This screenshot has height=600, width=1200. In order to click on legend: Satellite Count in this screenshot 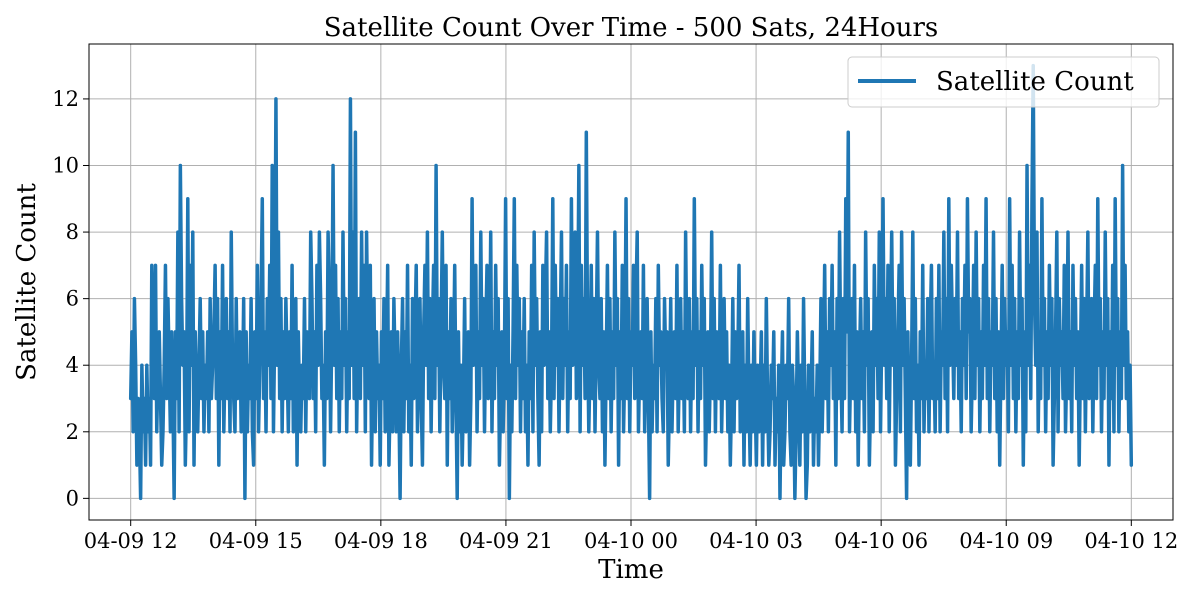, I will do `click(1003, 82)`.